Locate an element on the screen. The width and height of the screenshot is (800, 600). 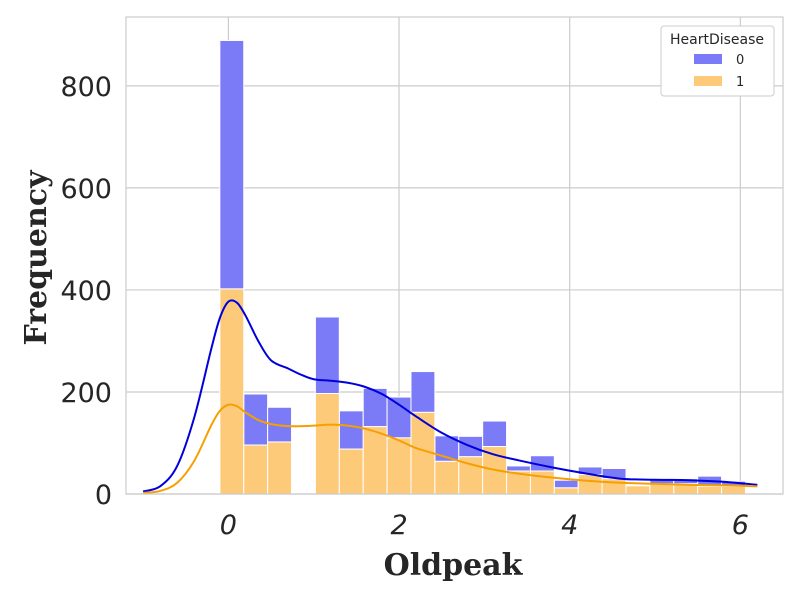
y-tick-label-4: 800 is located at coordinates (86, 87).